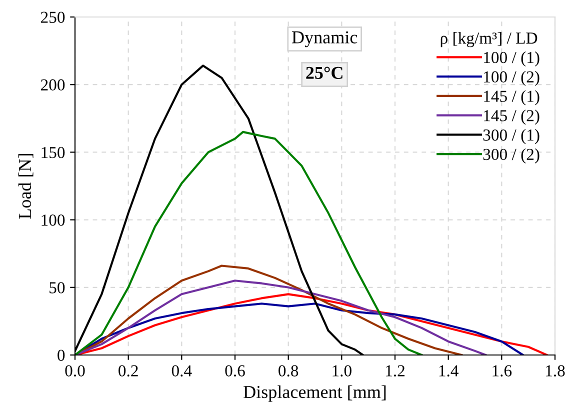  I want to click on x-tick-label: 1.2, so click(395, 371).